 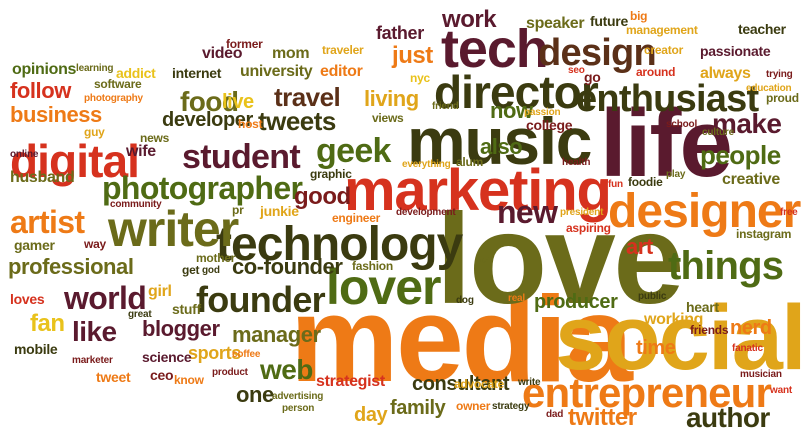 What do you see at coordinates (445, 106) in the screenshot?
I see `word-friend: friend` at bounding box center [445, 106].